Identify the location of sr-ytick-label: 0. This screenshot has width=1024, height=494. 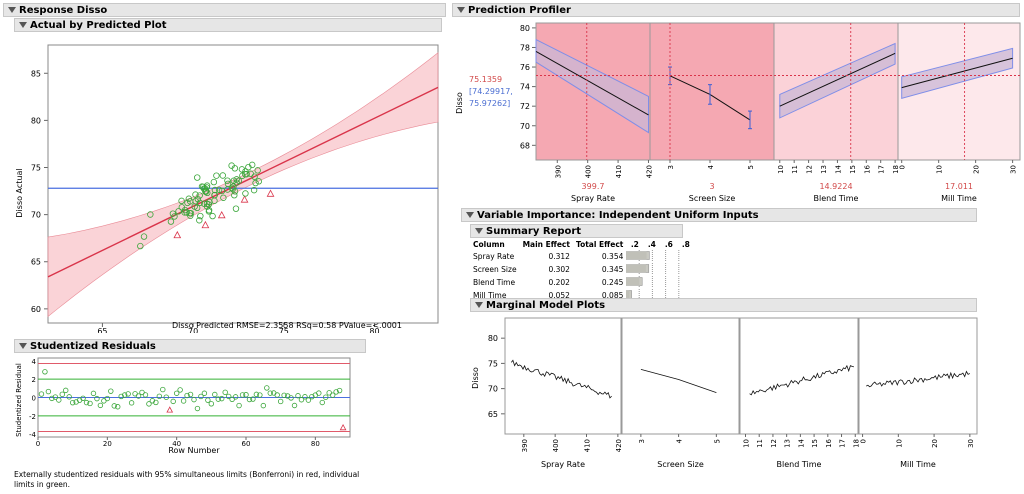
(34, 399).